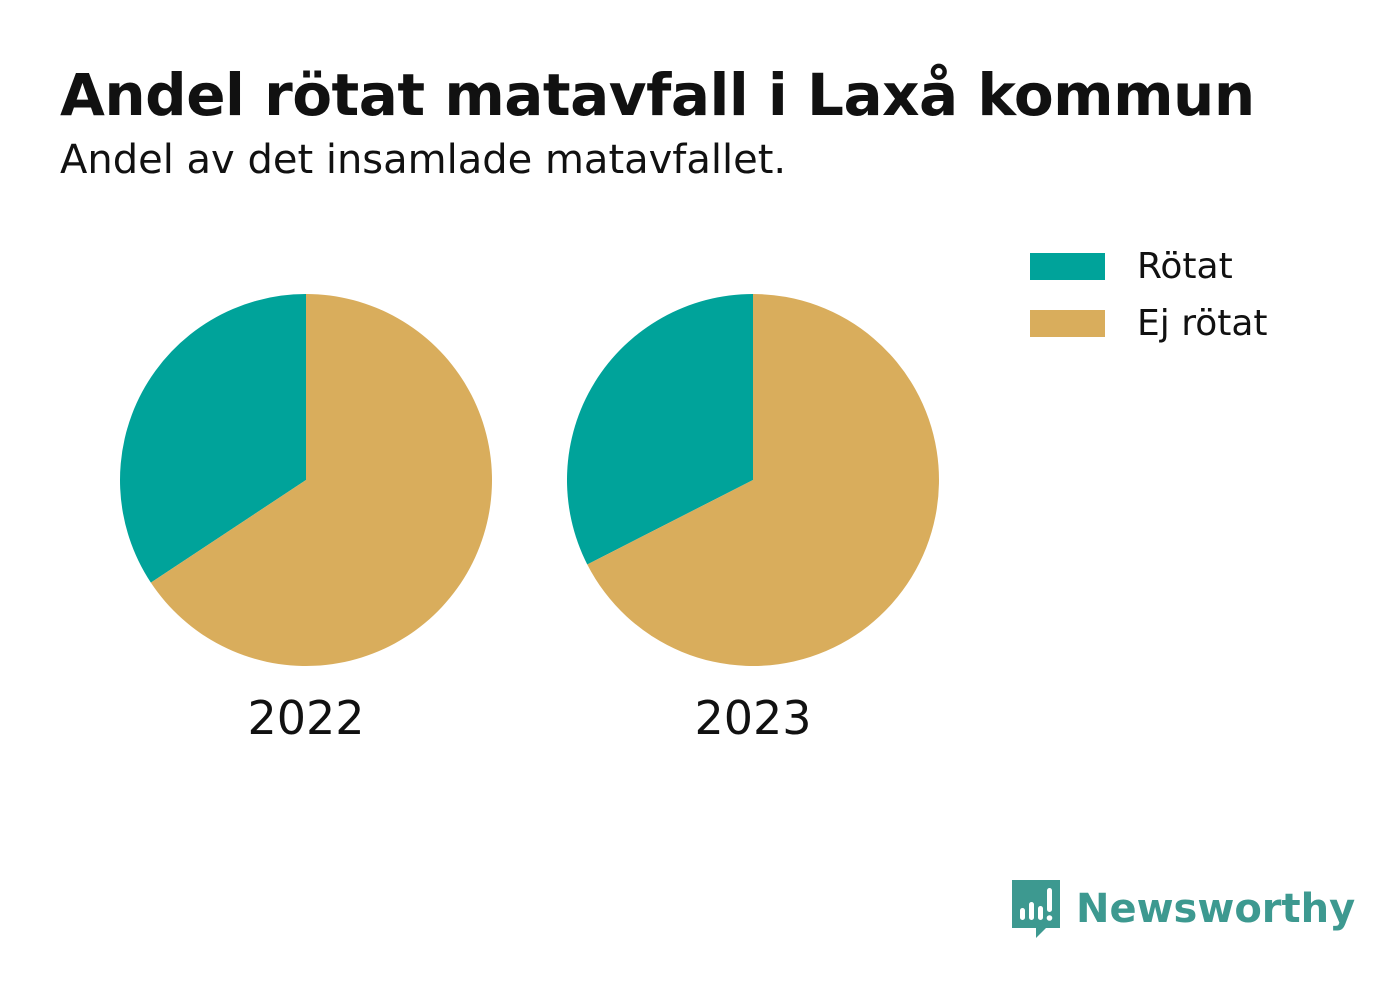 This screenshot has width=1382, height=999. Describe the element at coordinates (1036, 909) in the screenshot. I see `bar-chart-bubble-icon` at that location.